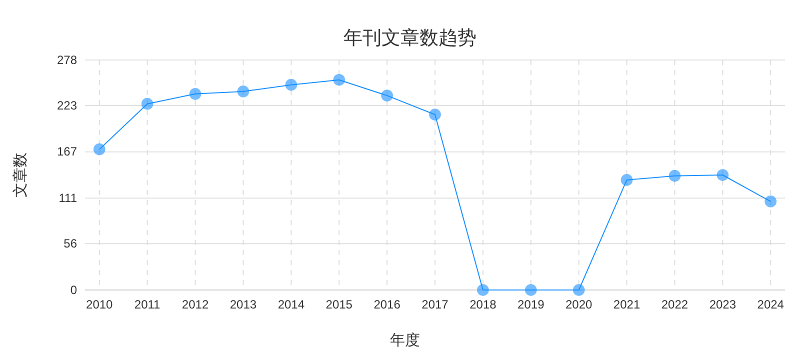  I want to click on x-tick-label: 2022, so click(674, 305).